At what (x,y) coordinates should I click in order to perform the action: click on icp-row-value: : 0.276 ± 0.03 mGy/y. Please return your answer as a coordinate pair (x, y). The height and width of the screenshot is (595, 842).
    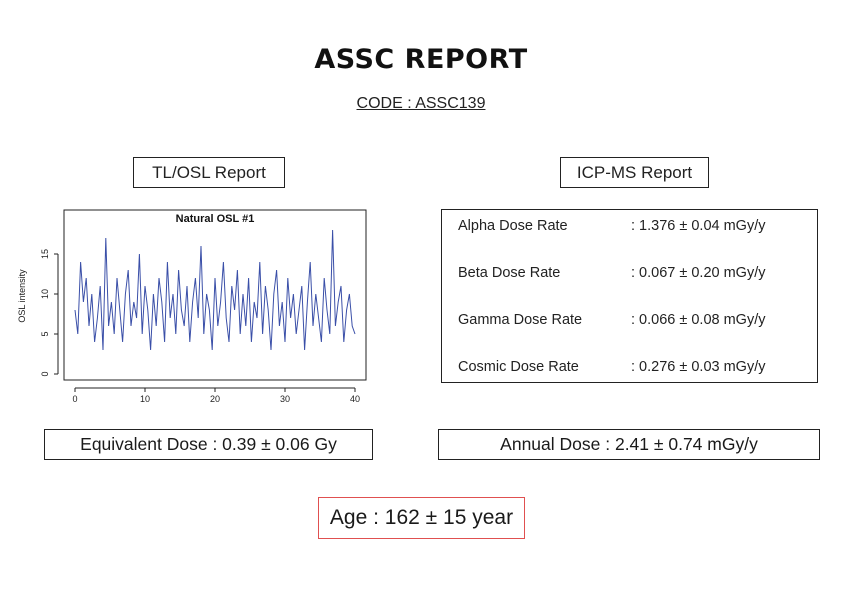
    Looking at the image, I should click on (698, 367).